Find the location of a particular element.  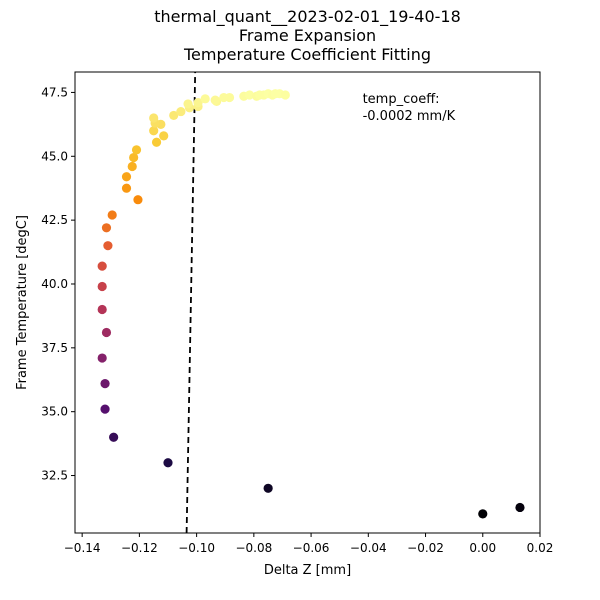

x-tick-label: −0.10 is located at coordinates (196, 548).